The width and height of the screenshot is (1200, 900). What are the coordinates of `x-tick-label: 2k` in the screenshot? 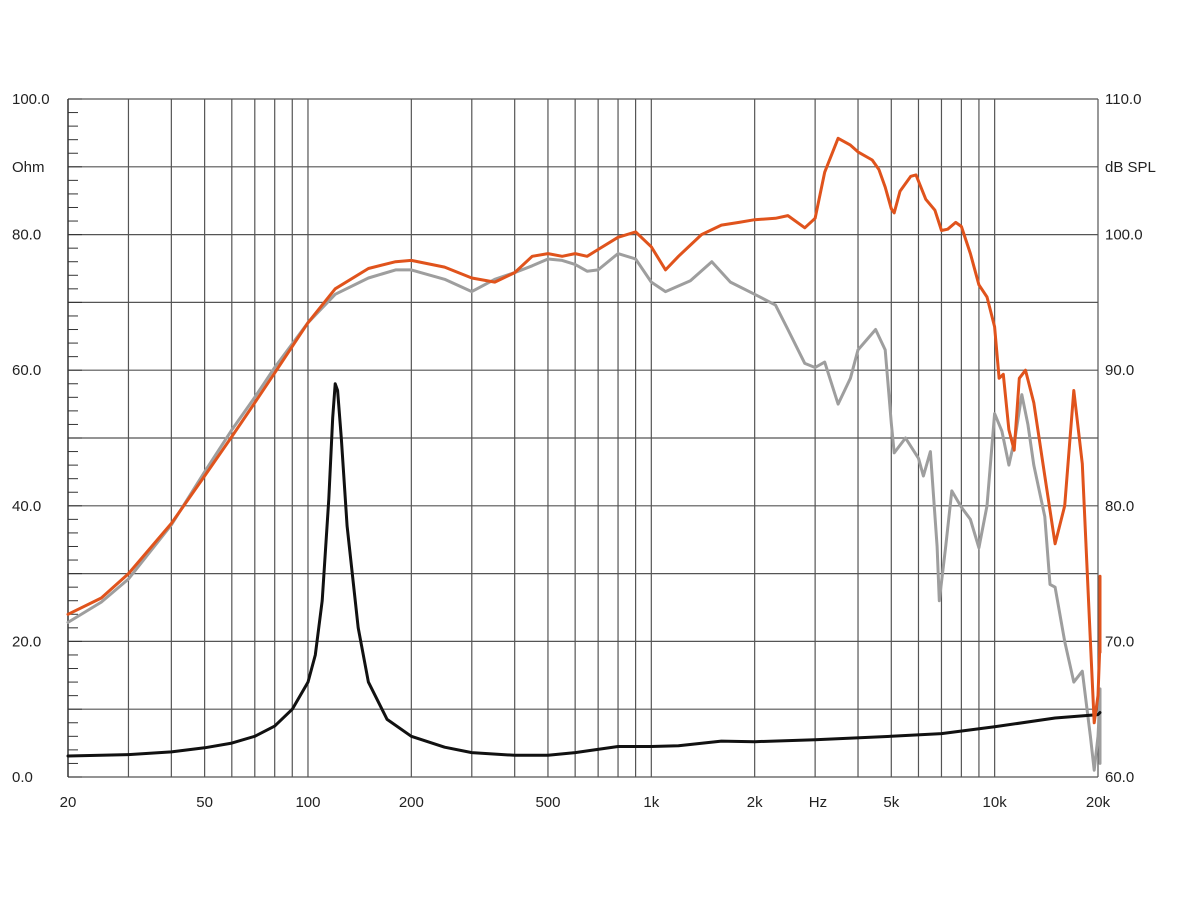 It's located at (755, 802).